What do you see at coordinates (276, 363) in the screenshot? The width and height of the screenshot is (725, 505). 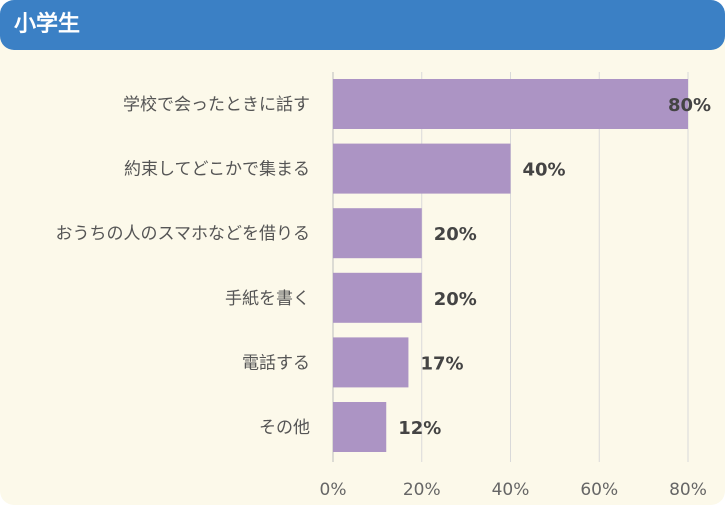 I see `category-label: 電話する` at bounding box center [276, 363].